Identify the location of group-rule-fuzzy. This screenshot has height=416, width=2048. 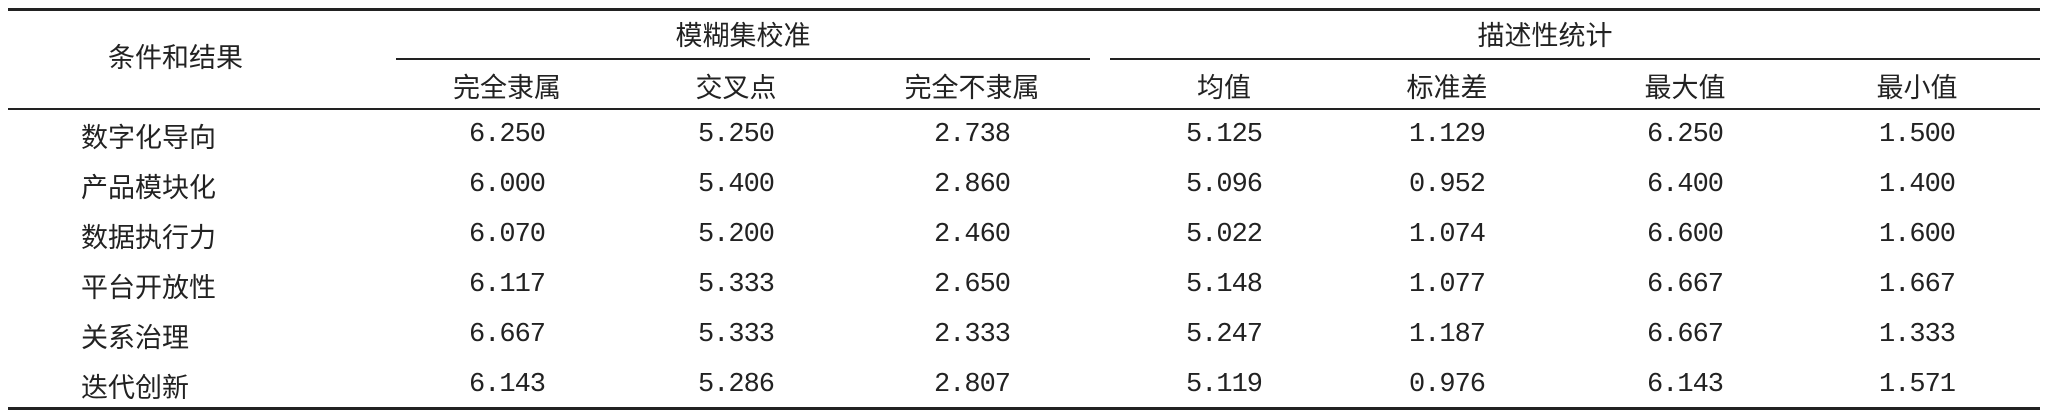
(743, 59).